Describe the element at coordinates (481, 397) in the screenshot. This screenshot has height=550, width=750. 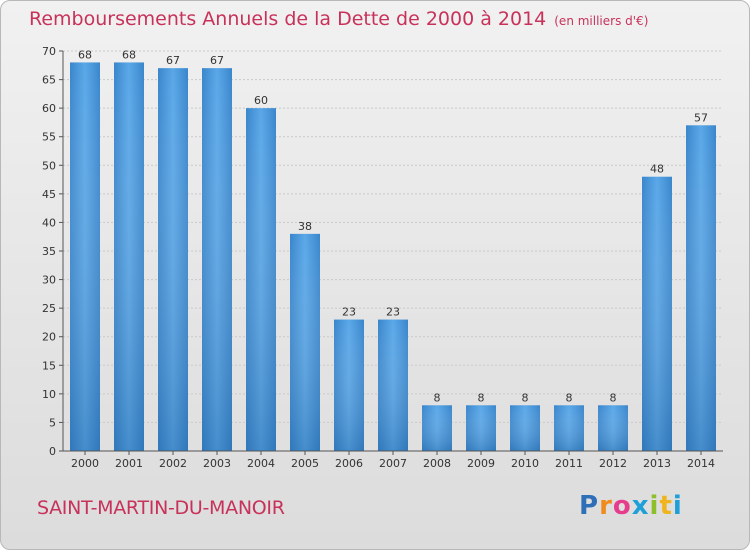
I see `value-label-2009: 8` at that location.